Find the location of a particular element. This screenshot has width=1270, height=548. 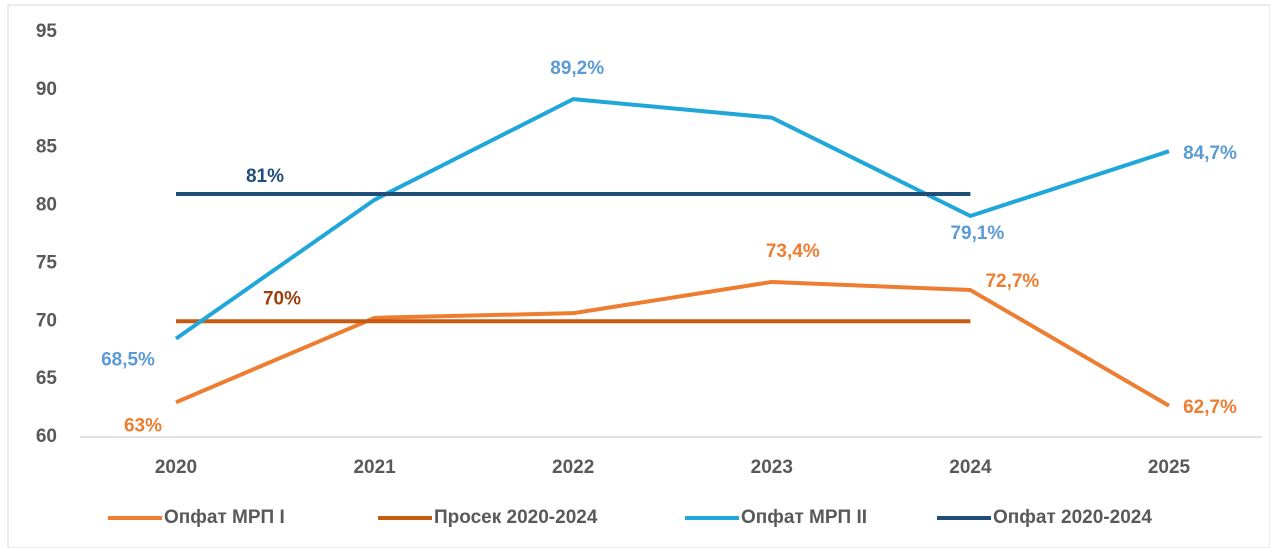

y-tick-label: 75 is located at coordinates (47, 262).